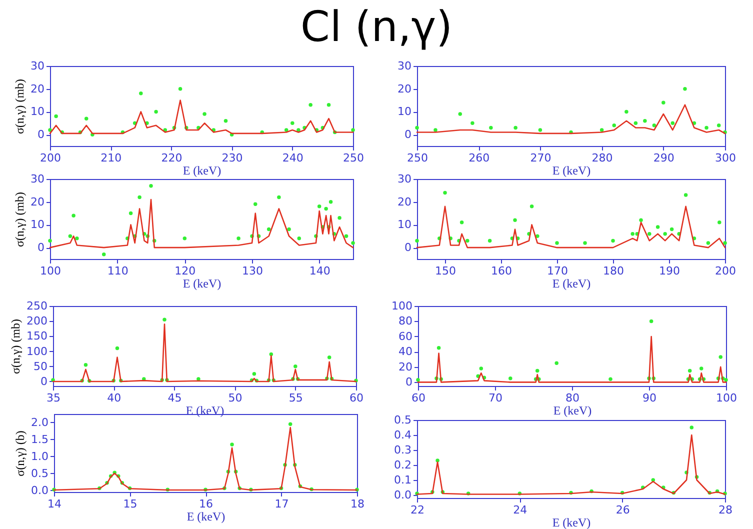  Describe the element at coordinates (417, 510) in the screenshot. I see `x-tick-label: 22` at that location.